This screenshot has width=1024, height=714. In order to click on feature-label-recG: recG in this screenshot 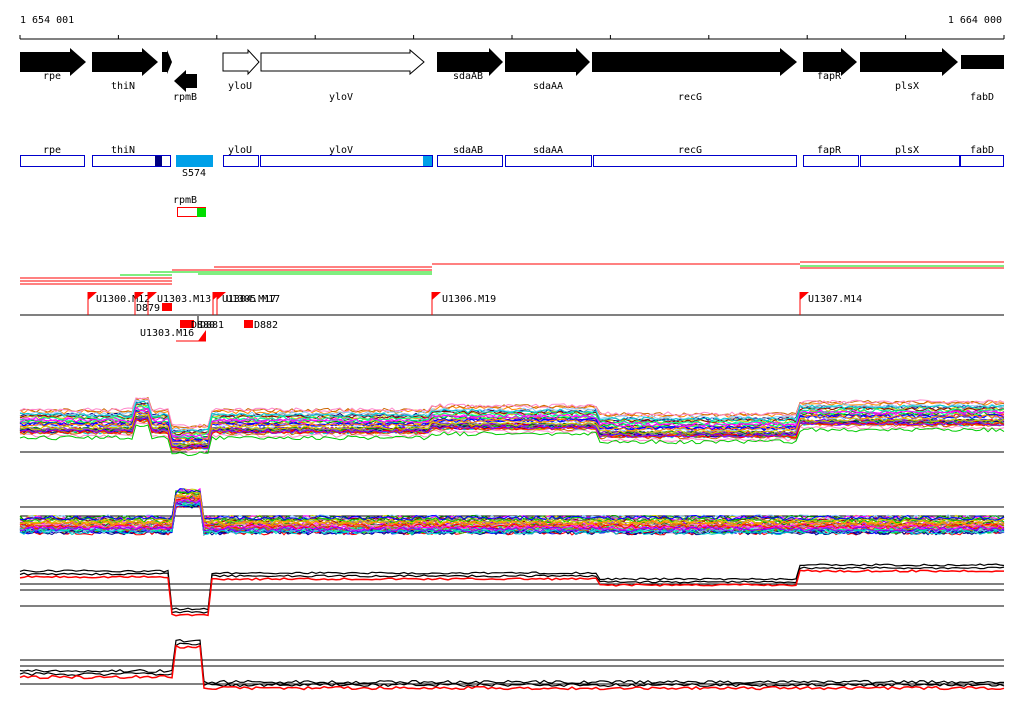, I will do `click(690, 150)`.